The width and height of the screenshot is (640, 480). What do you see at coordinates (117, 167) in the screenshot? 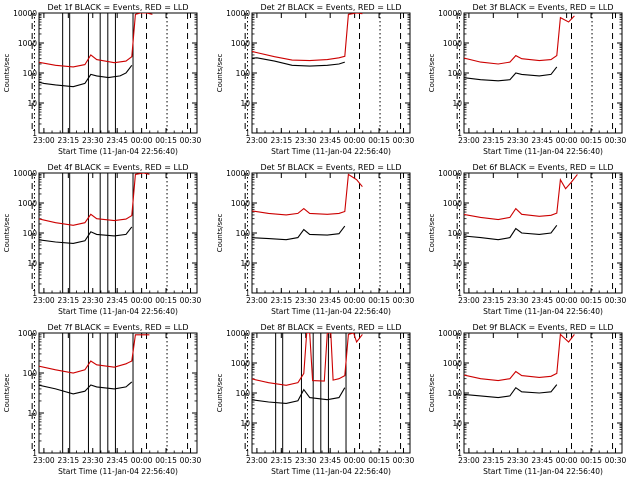
I see `panel-title: Det 4f BLACK = Events, RED = LLD` at bounding box center [117, 167].